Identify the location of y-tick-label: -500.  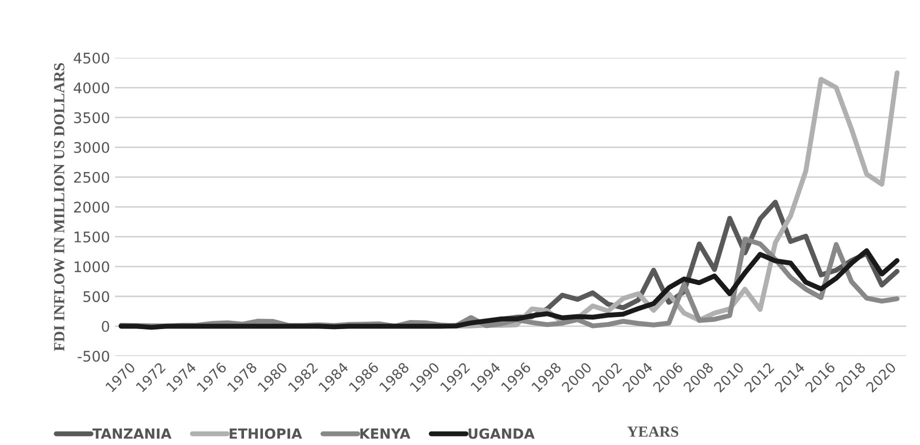
(94, 356).